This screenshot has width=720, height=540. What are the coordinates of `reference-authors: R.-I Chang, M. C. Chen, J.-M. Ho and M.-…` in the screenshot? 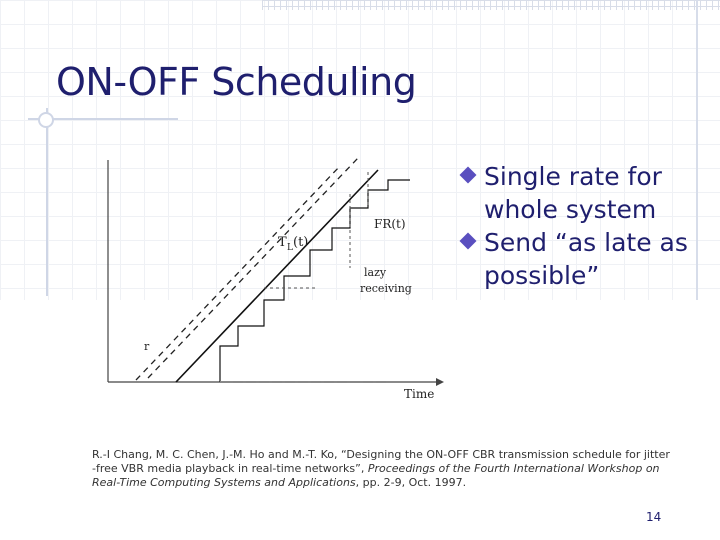 It's located at (381, 461).